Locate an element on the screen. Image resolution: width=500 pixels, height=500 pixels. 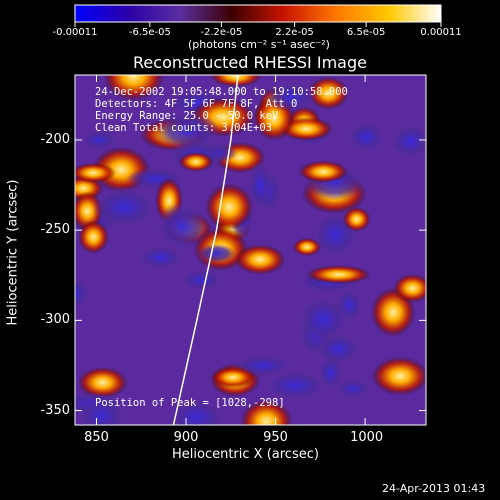
y-tick-label: -200 is located at coordinates (55, 139).